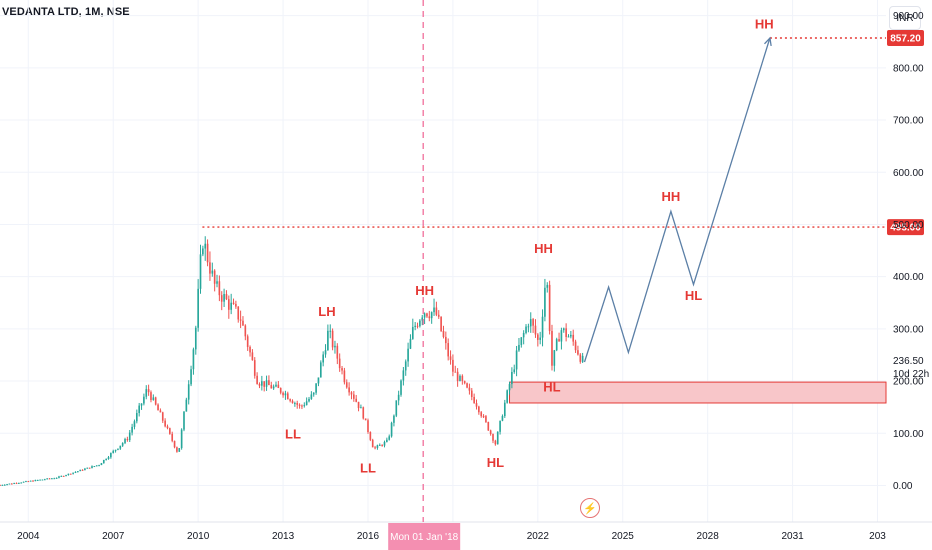 The height and width of the screenshot is (550, 932). Describe the element at coordinates (908, 329) in the screenshot. I see `y-tick-label: 300.00` at that location.